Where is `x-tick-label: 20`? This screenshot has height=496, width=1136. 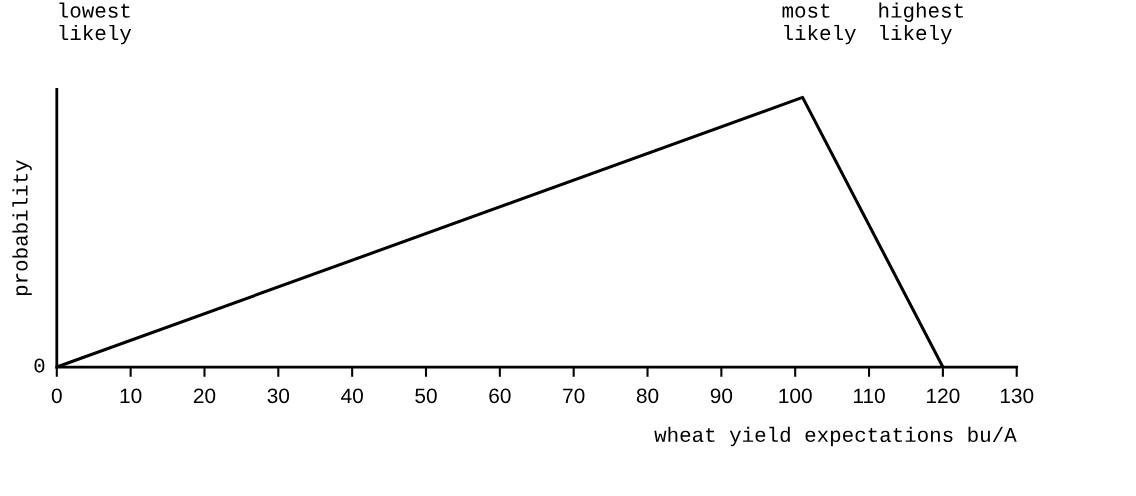 x-tick-label: 20 is located at coordinates (204, 396).